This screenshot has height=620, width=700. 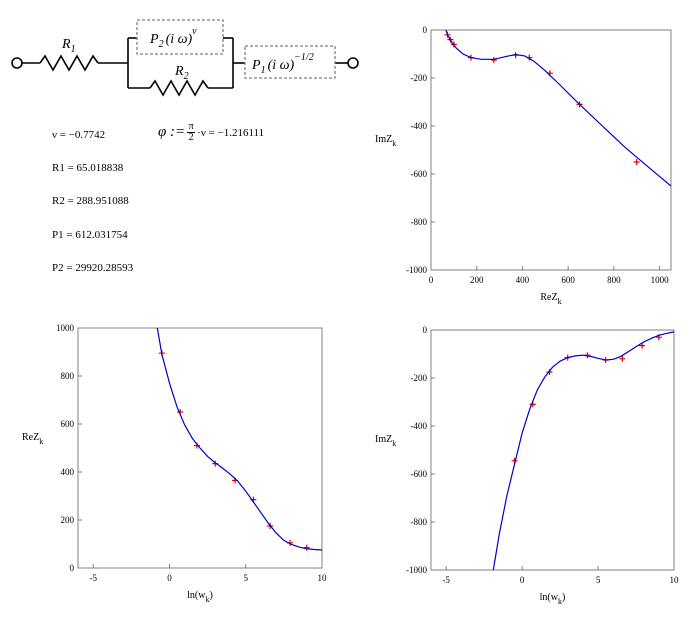 I want to click on param-p1: P1 = 612.031754, so click(x=90, y=235).